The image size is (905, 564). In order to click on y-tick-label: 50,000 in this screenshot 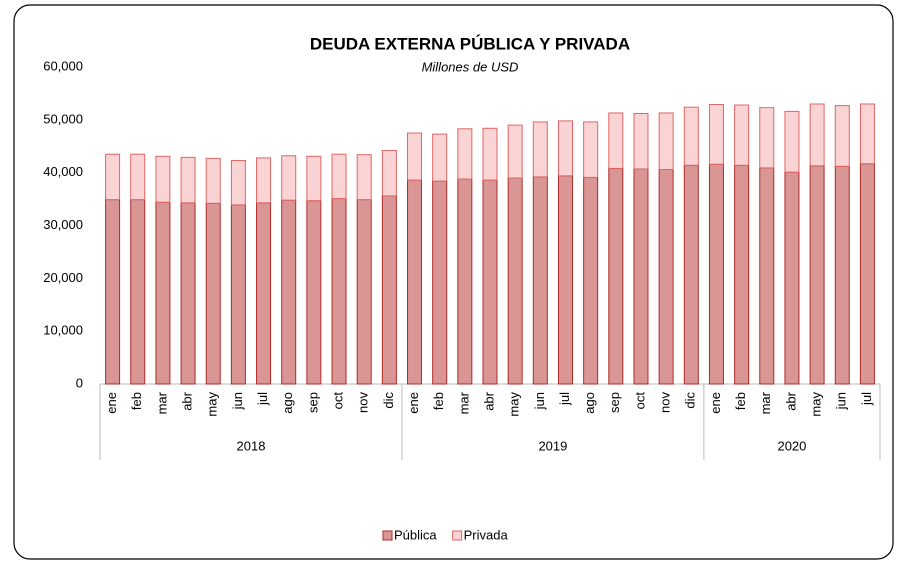, I will do `click(63, 118)`.